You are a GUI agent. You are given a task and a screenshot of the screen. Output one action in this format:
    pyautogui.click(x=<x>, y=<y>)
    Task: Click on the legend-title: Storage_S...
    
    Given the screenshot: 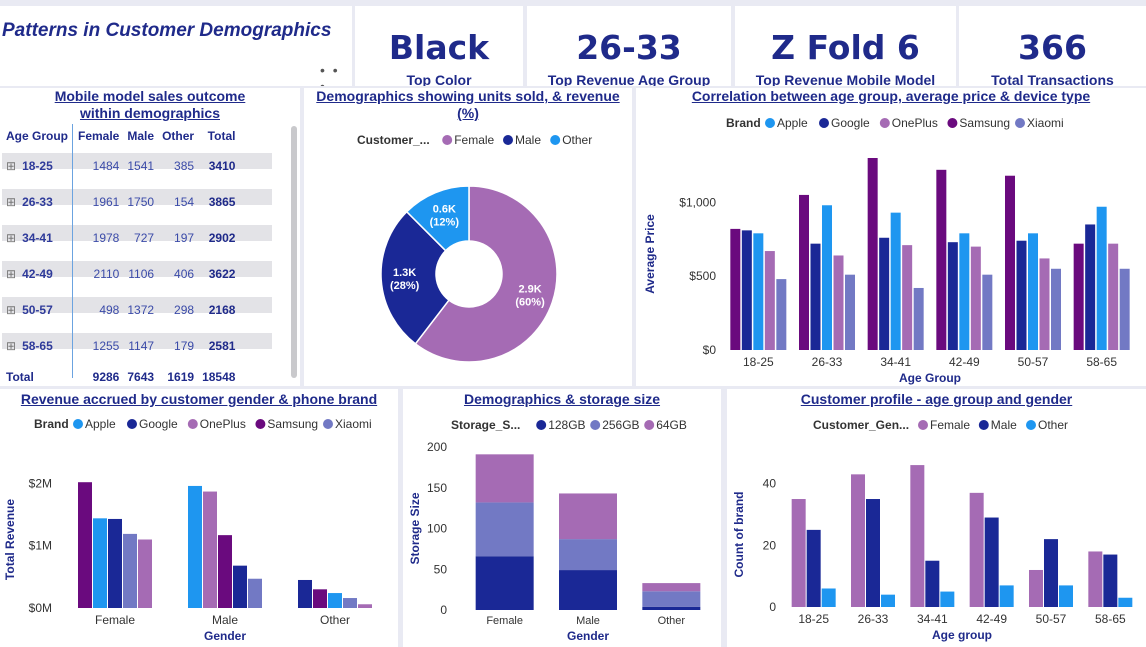 What is the action you would take?
    pyautogui.click(x=485, y=425)
    